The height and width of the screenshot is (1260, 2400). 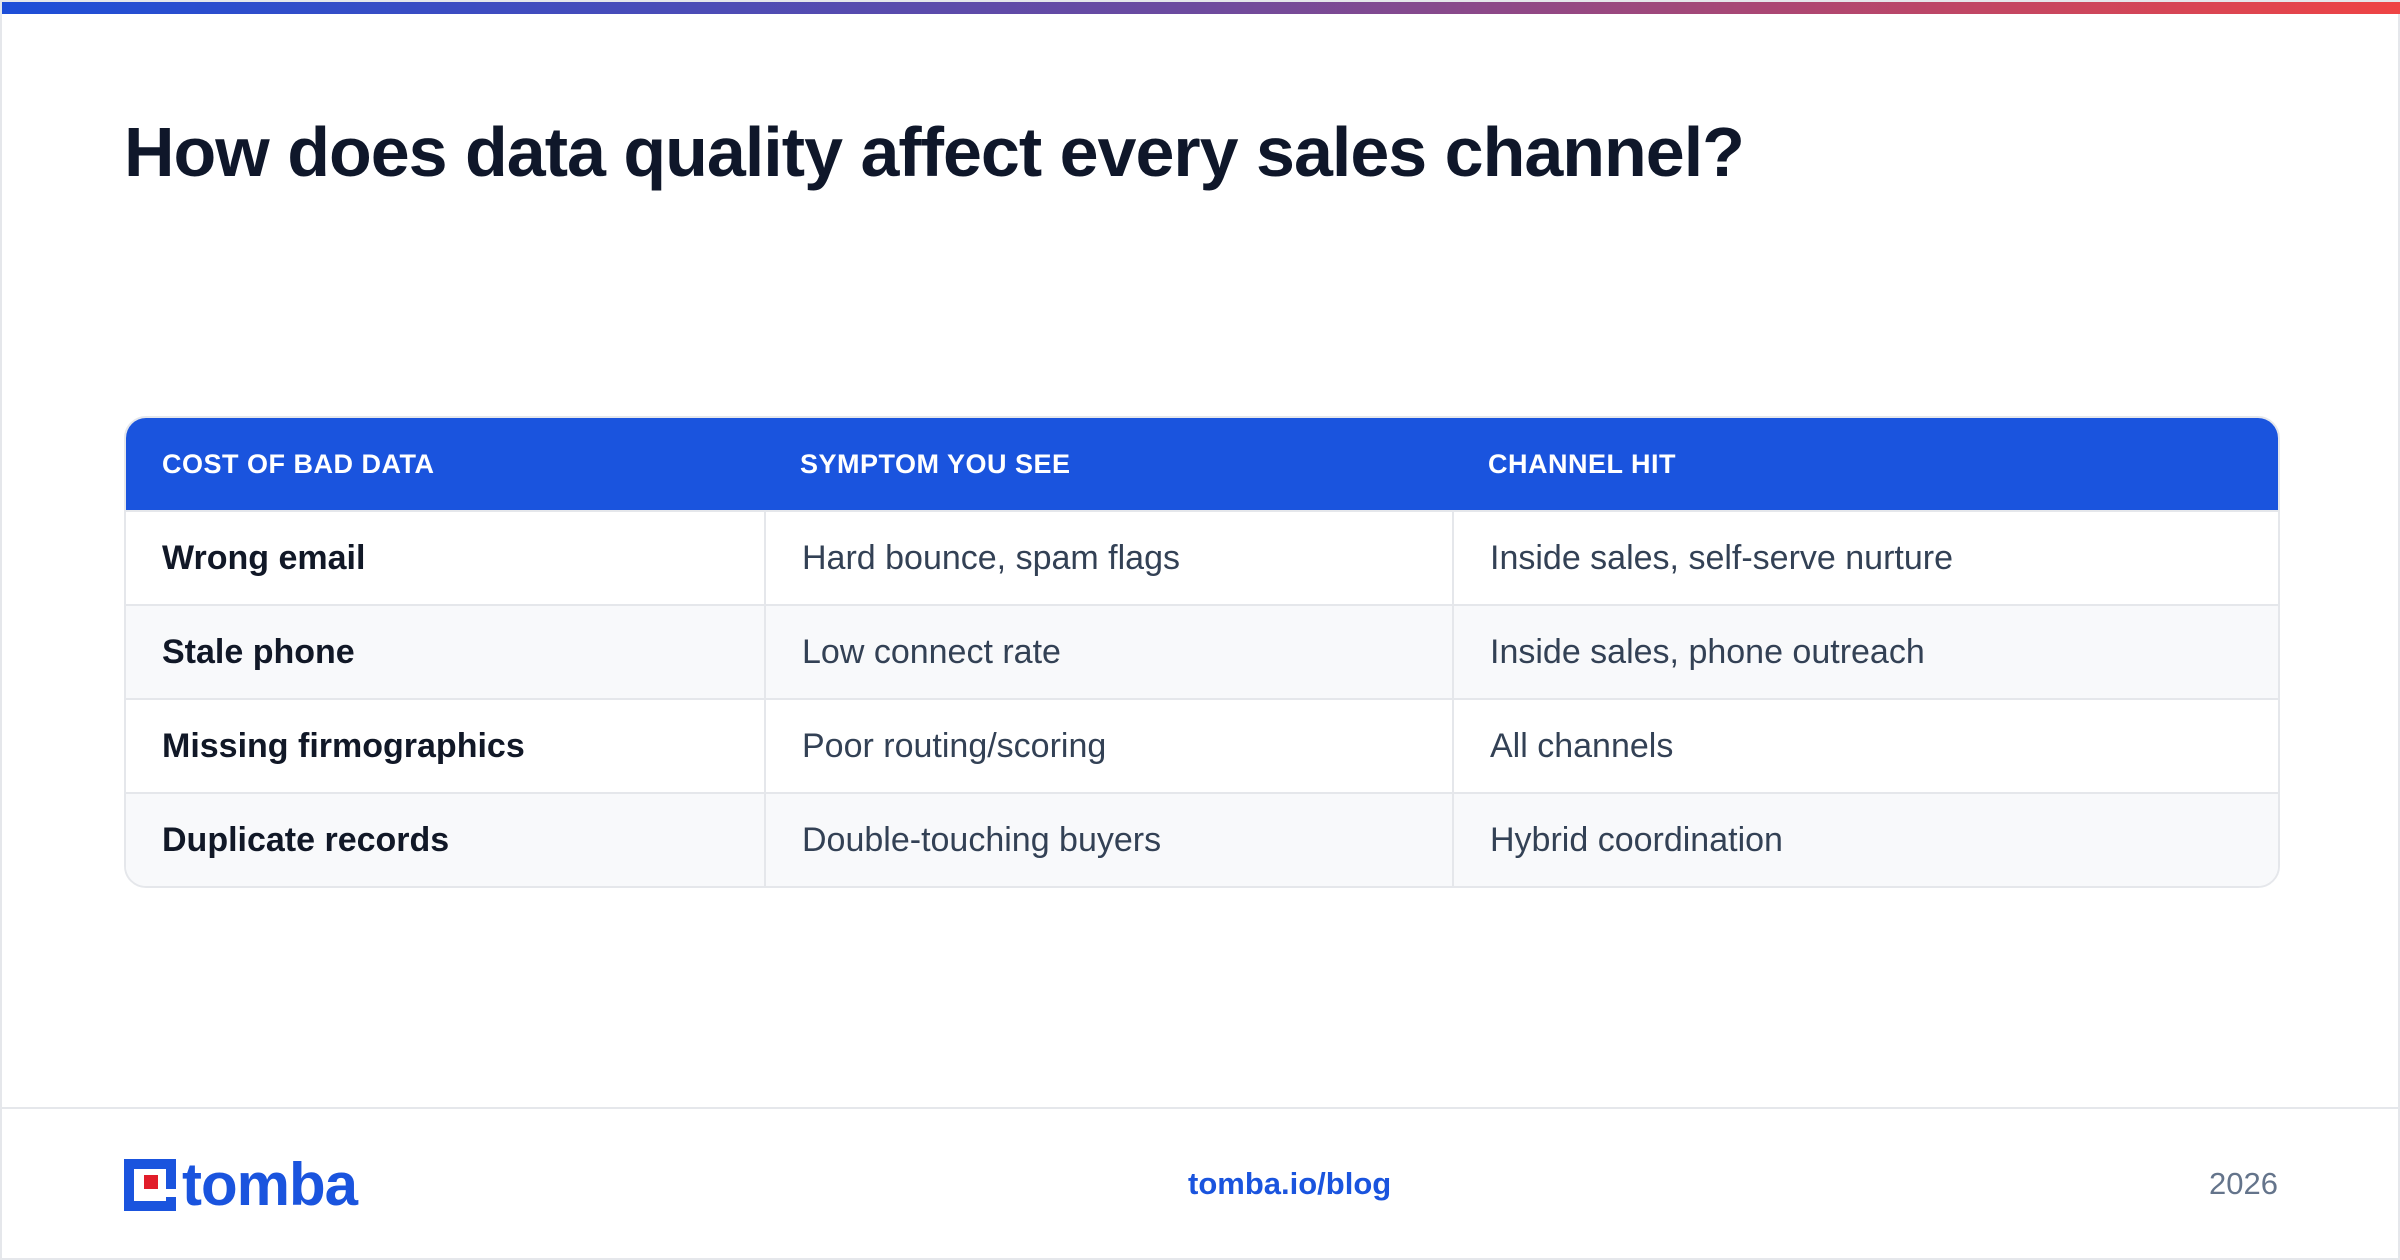 What do you see at coordinates (258, 651) in the screenshot?
I see `cell-cost: Stale phone` at bounding box center [258, 651].